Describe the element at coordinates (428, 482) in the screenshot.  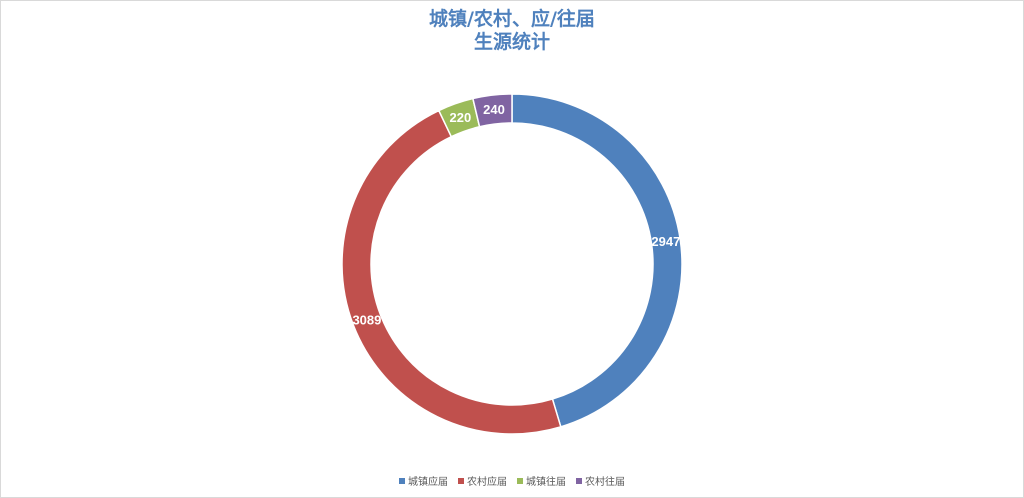
I see `legend-label: 城镇应届` at that location.